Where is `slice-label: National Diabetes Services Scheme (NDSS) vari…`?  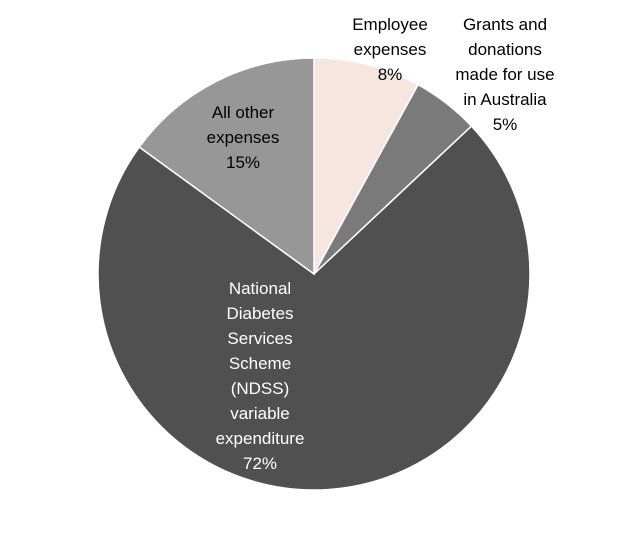
slice-label: National Diabetes Services Scheme (NDSS) vari… is located at coordinates (260, 376).